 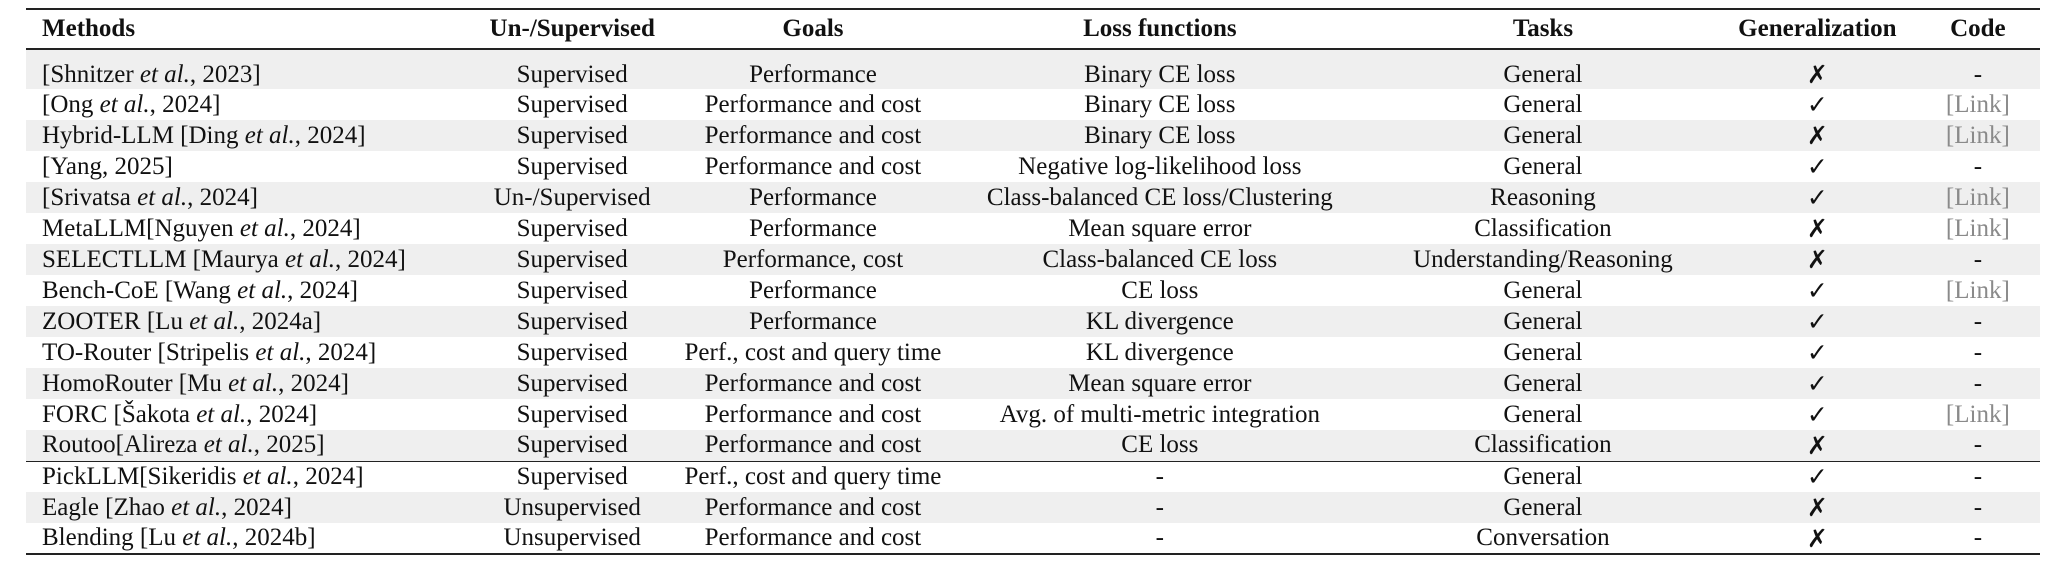 What do you see at coordinates (248, 104) in the screenshot?
I see `method-cell: [Ong et al., 2024]` at bounding box center [248, 104].